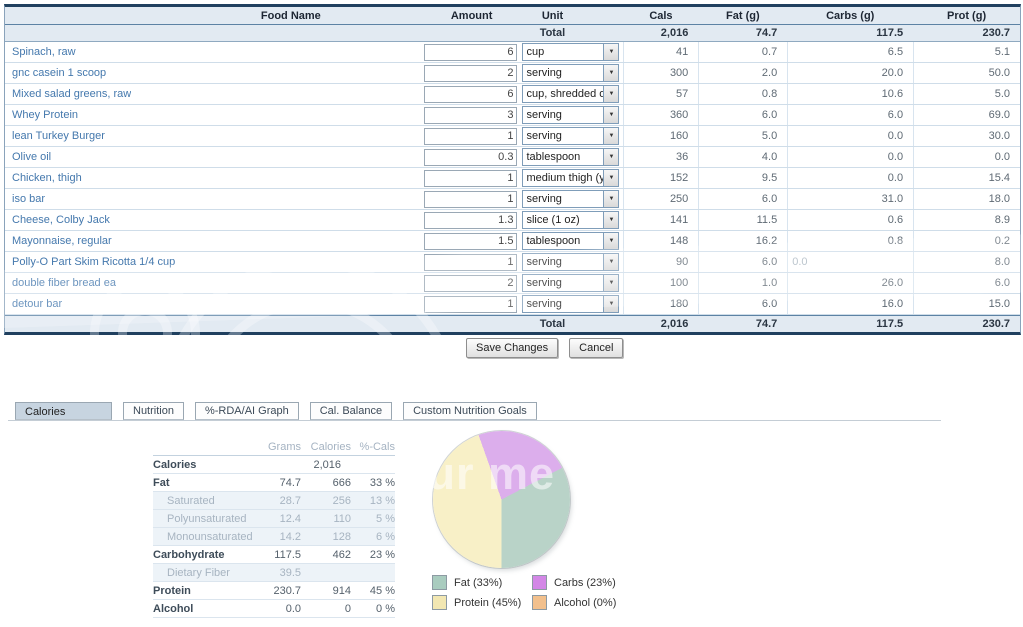 The height and width of the screenshot is (627, 1023). Describe the element at coordinates (37, 304) in the screenshot. I see `food-name-link: detour bar` at that location.